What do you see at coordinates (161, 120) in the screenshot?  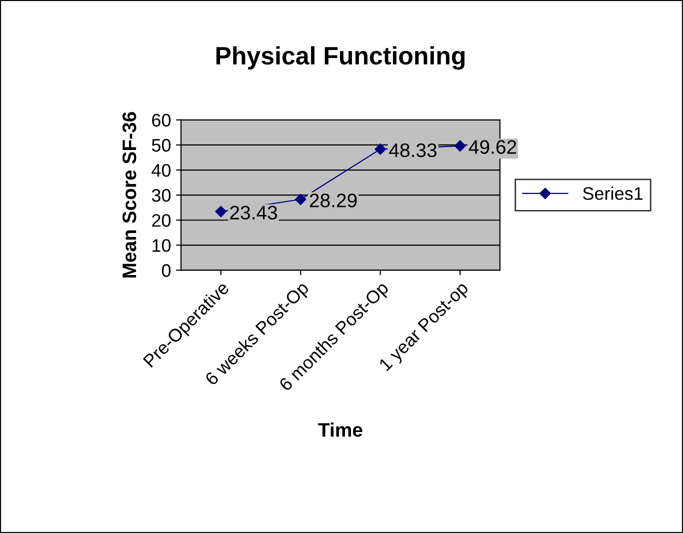 I see `y-tick-label: 60` at bounding box center [161, 120].